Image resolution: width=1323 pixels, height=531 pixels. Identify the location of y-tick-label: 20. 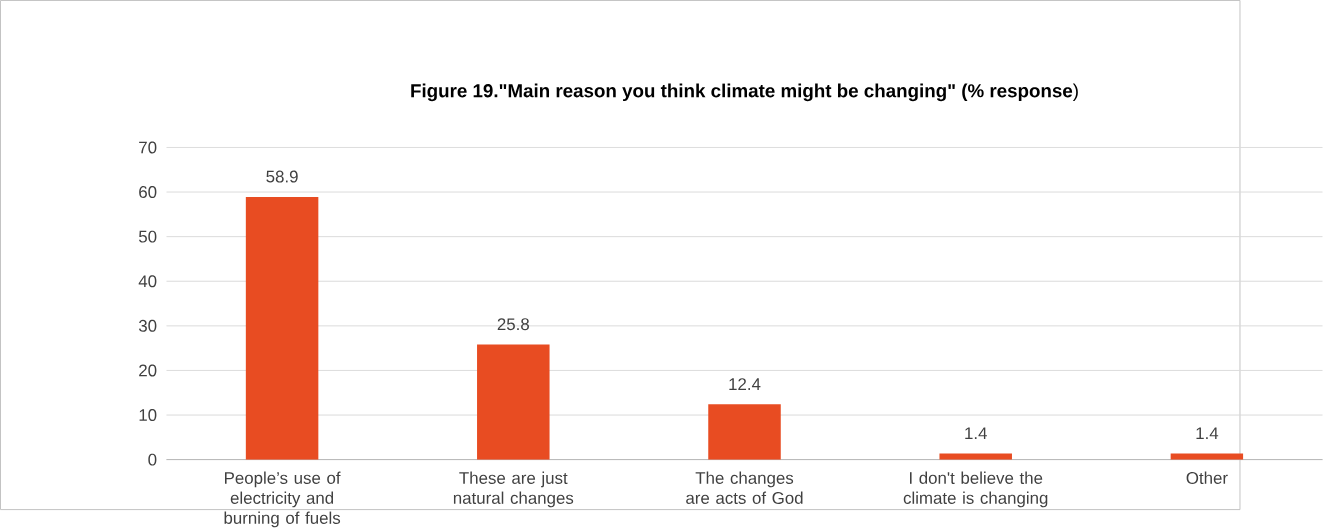
(148, 370).